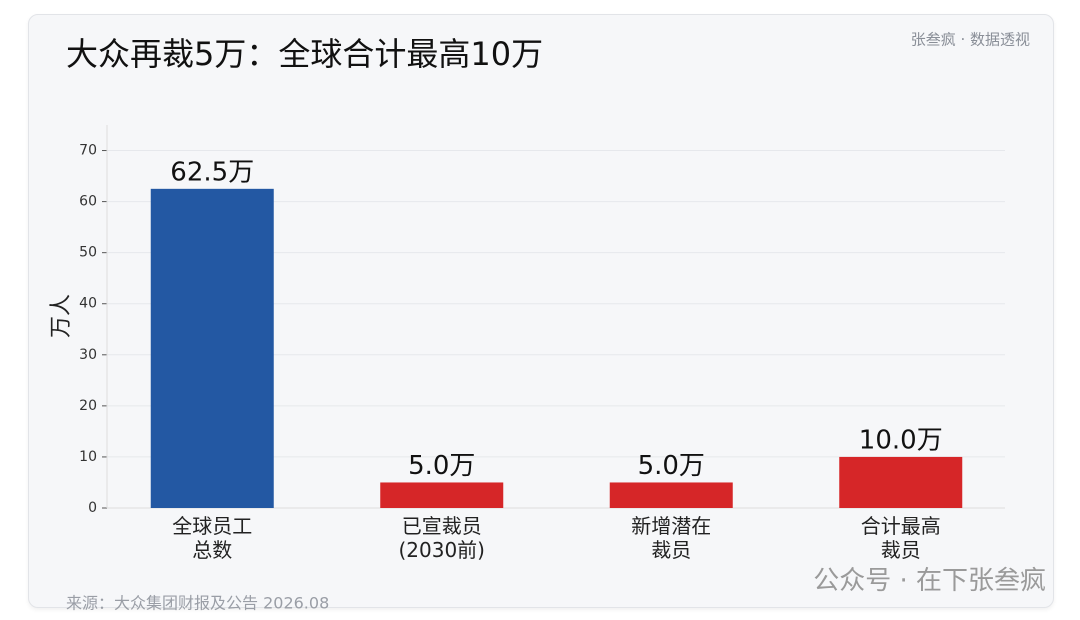 The image size is (1080, 620). I want to click on x-tick-label: 新增潜在 裁员, so click(671, 538).